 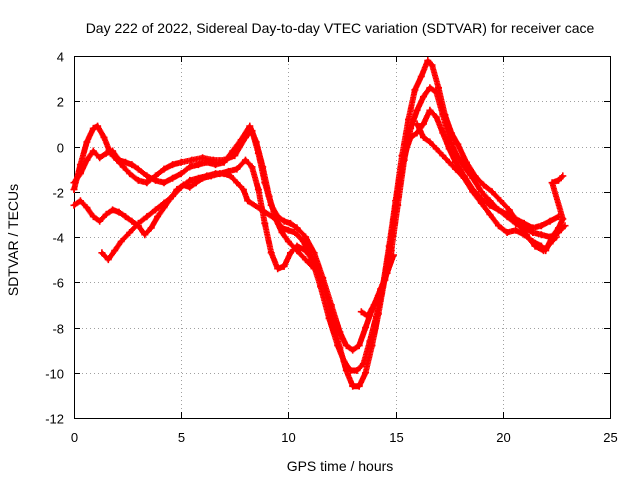 I want to click on x-tick-label: 25, so click(x=610, y=437).